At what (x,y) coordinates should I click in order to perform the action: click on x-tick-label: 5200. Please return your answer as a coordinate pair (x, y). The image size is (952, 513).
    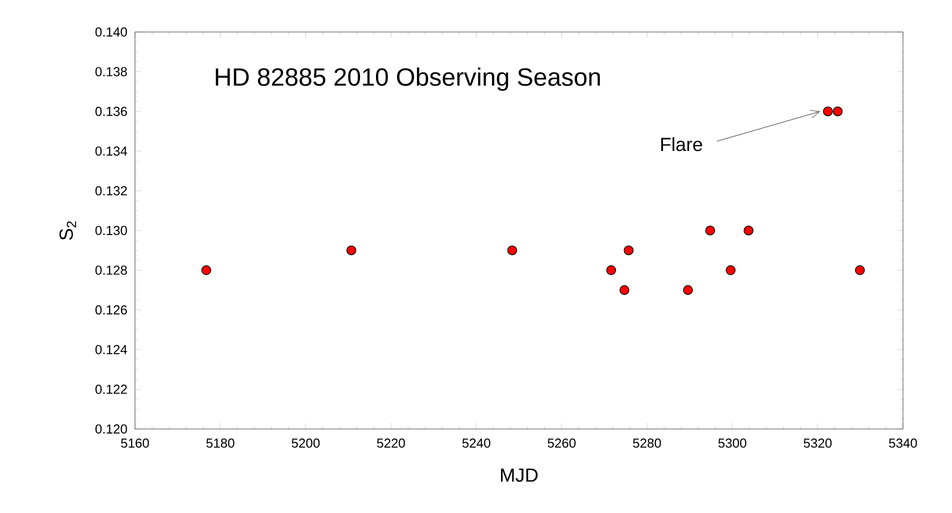
    Looking at the image, I should click on (306, 443).